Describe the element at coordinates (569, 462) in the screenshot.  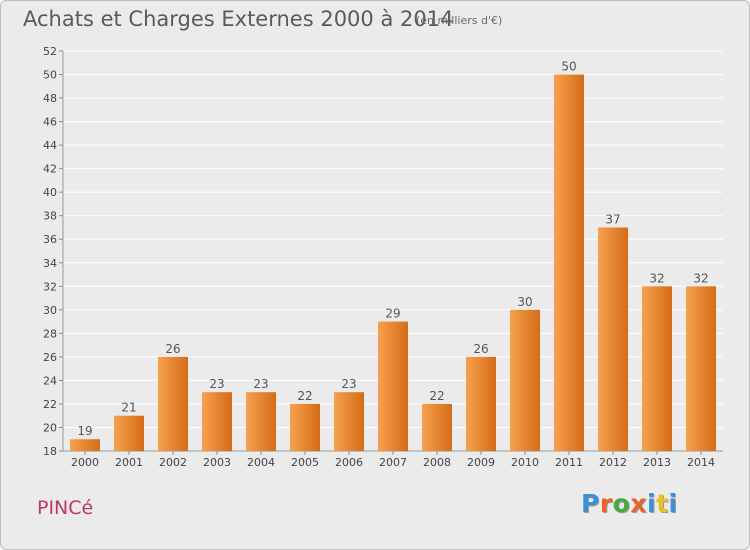
I see `x-tick-label: 2011` at that location.